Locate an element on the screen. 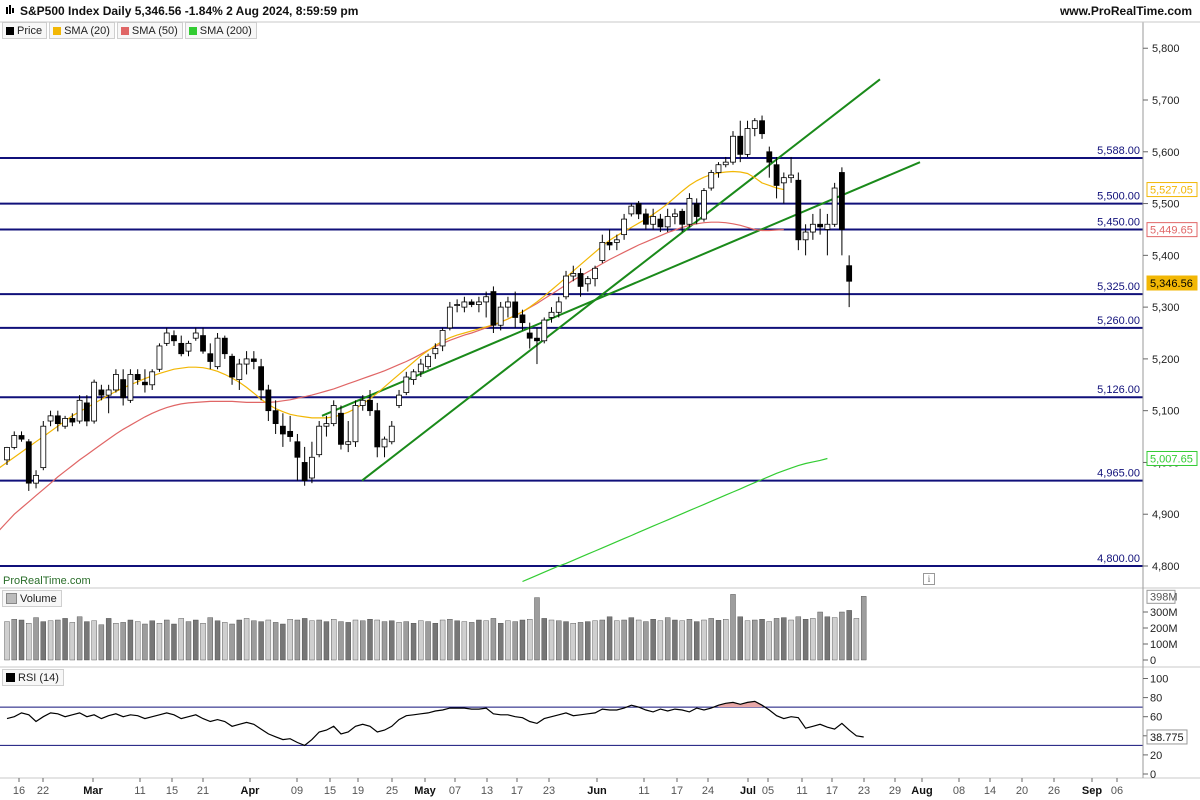 This screenshot has width=1200, height=800. x-tick-label: 24 is located at coordinates (708, 791).